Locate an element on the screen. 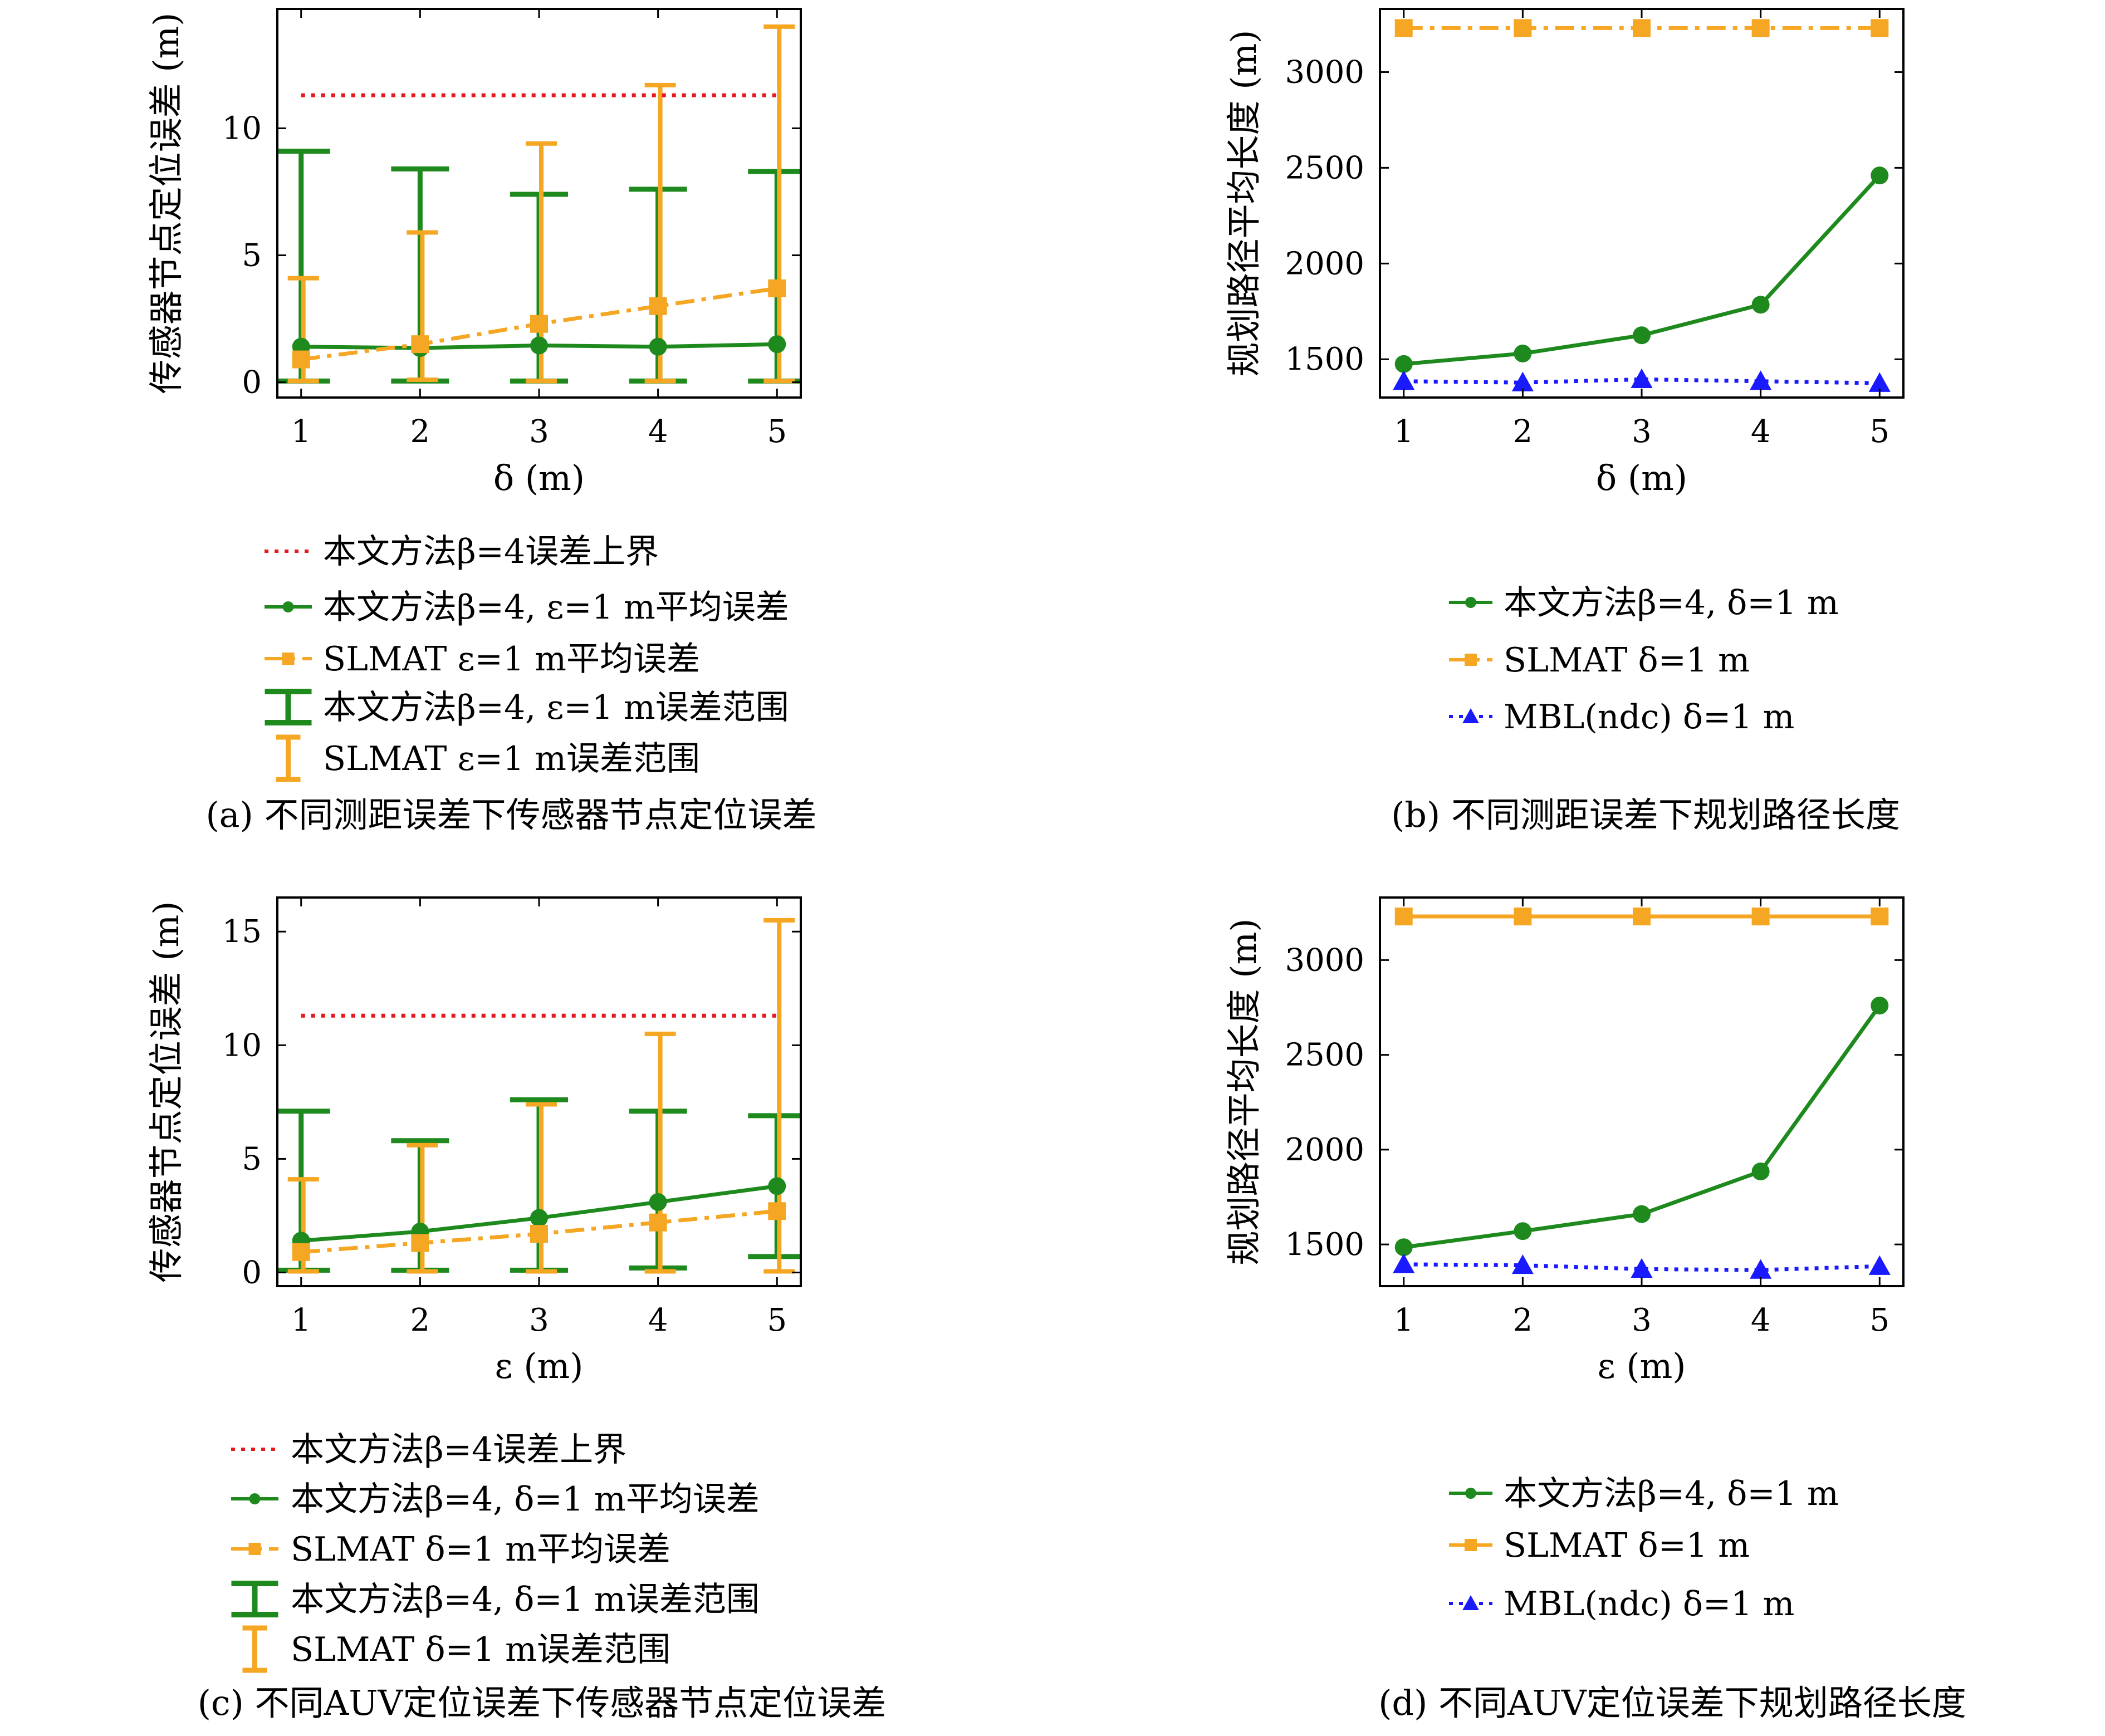  legend-label: SLMAT ε=1 m误差范围 is located at coordinates (511, 758).